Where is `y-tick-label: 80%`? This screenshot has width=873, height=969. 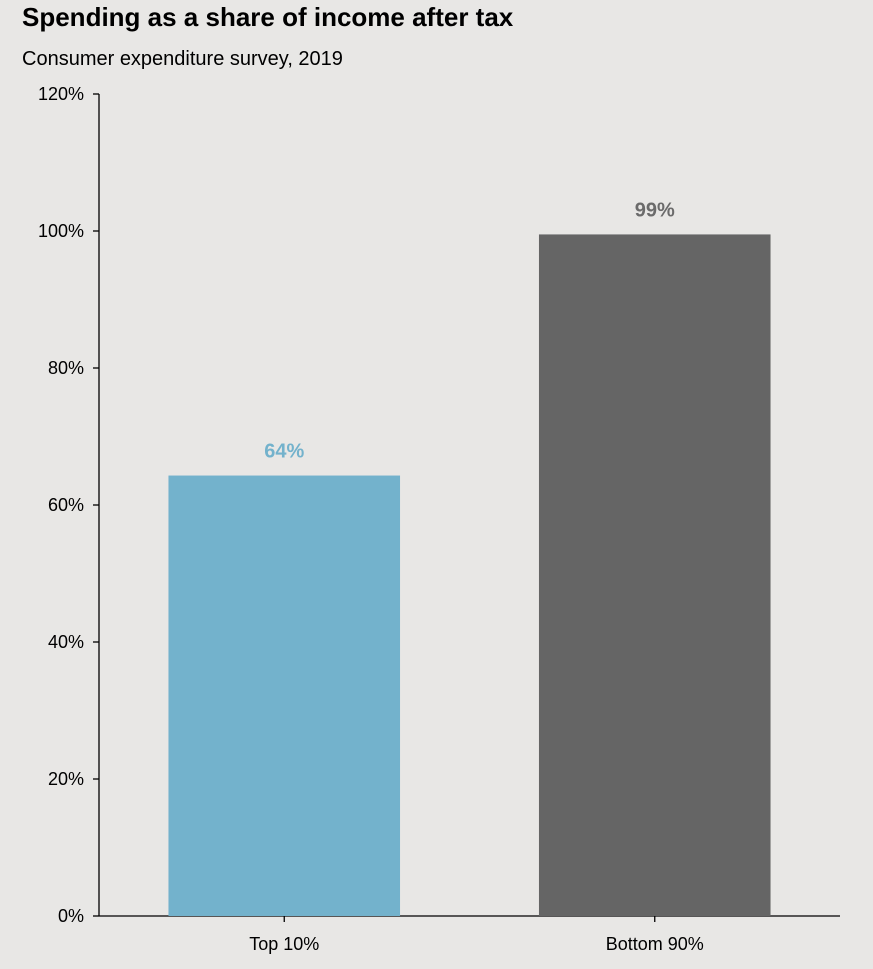
y-tick-label: 80% is located at coordinates (66, 368).